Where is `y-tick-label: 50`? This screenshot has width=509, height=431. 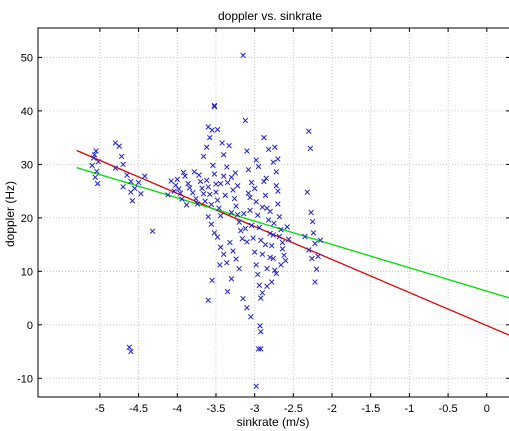 y-tick-label: 50 is located at coordinates (27, 58).